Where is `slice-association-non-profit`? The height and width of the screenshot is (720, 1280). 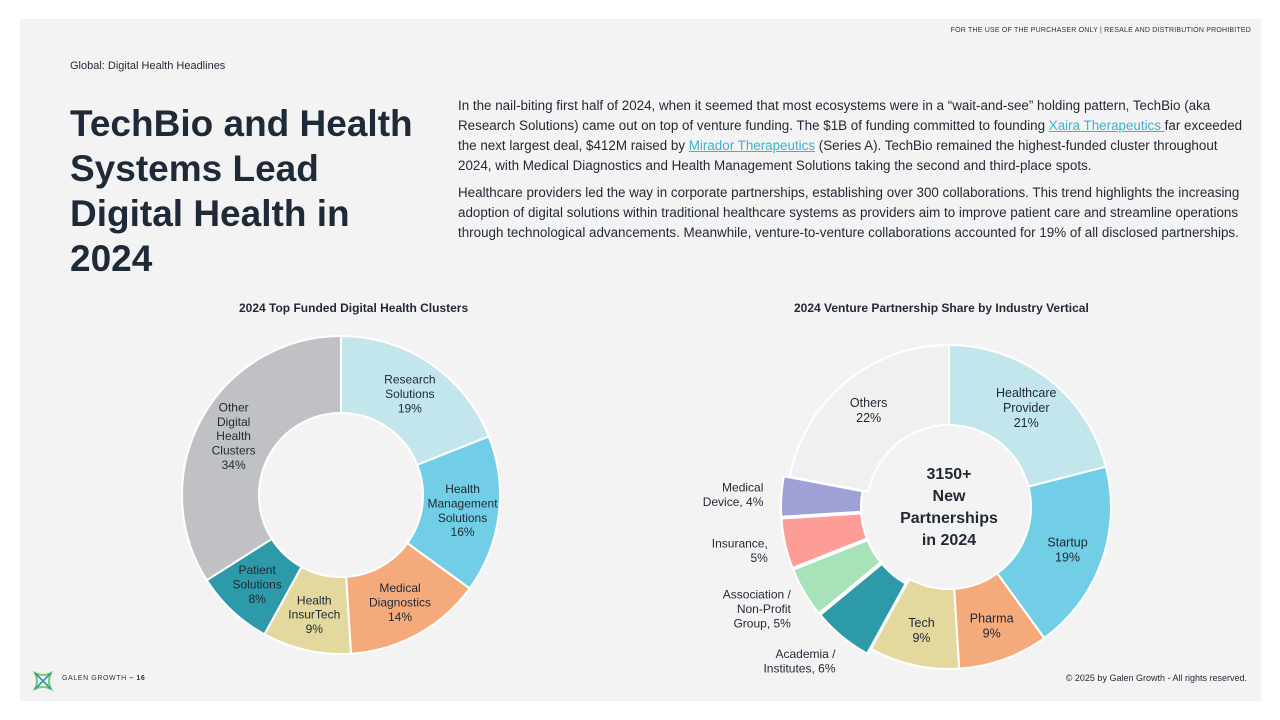 slice-association-non-profit is located at coordinates (837, 576).